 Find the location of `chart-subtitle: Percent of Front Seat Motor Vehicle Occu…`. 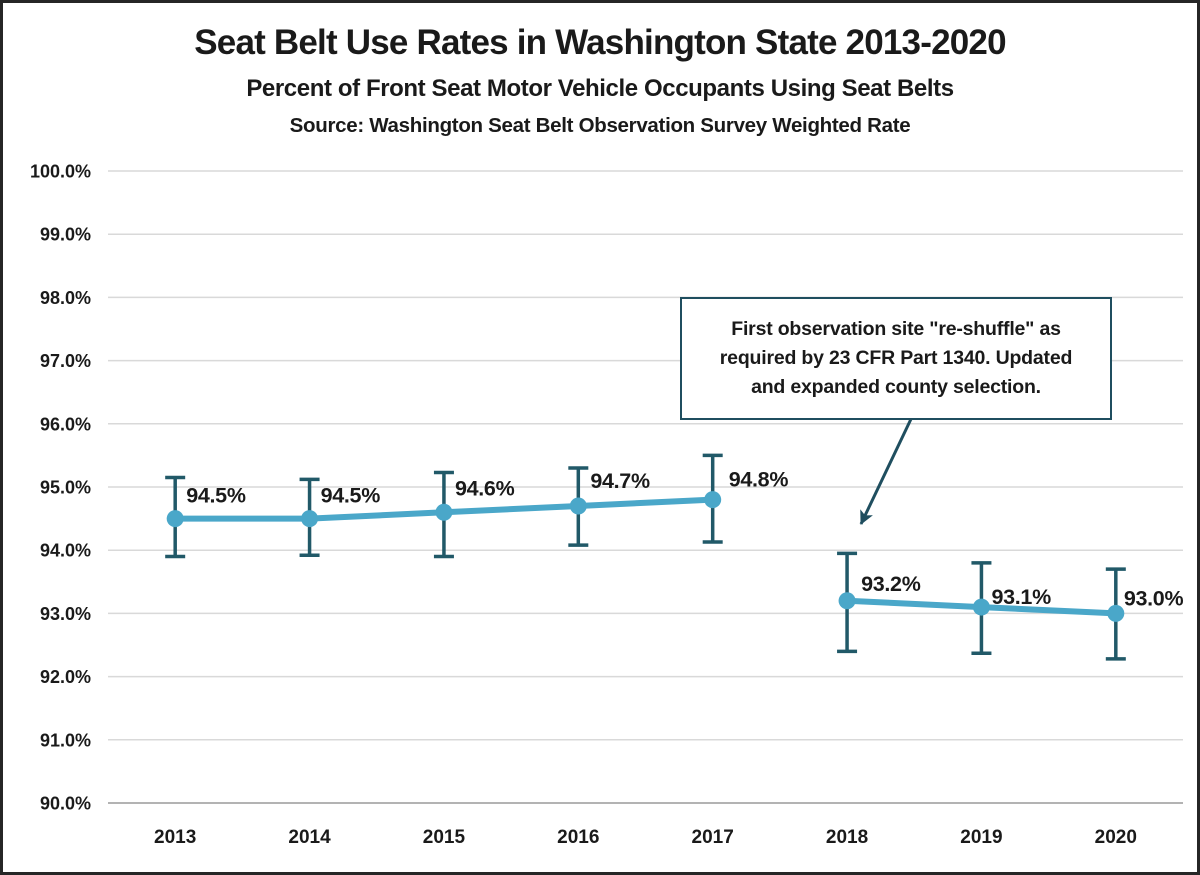

chart-subtitle: Percent of Front Seat Motor Vehicle Occu… is located at coordinates (600, 88).